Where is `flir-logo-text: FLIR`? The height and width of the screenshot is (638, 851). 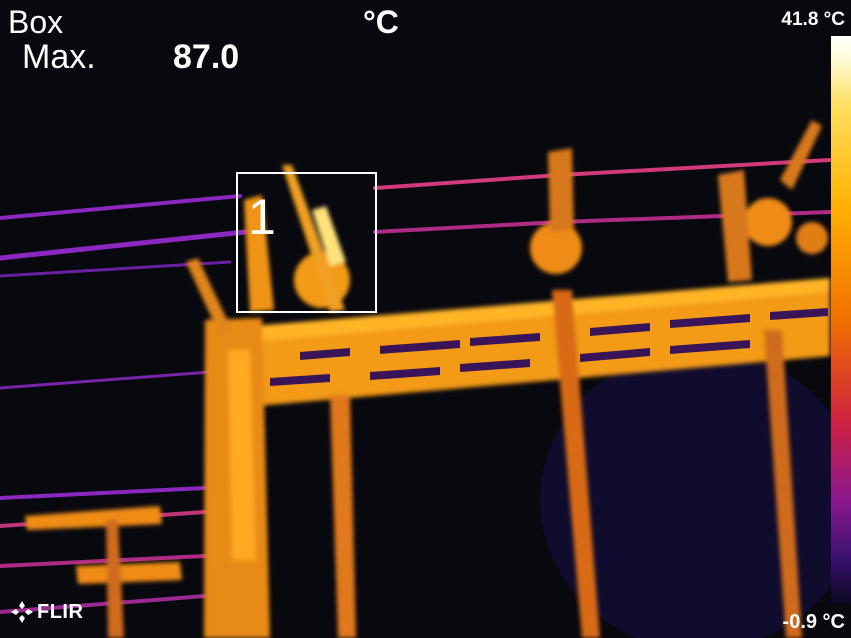 flir-logo-text: FLIR is located at coordinates (60, 611).